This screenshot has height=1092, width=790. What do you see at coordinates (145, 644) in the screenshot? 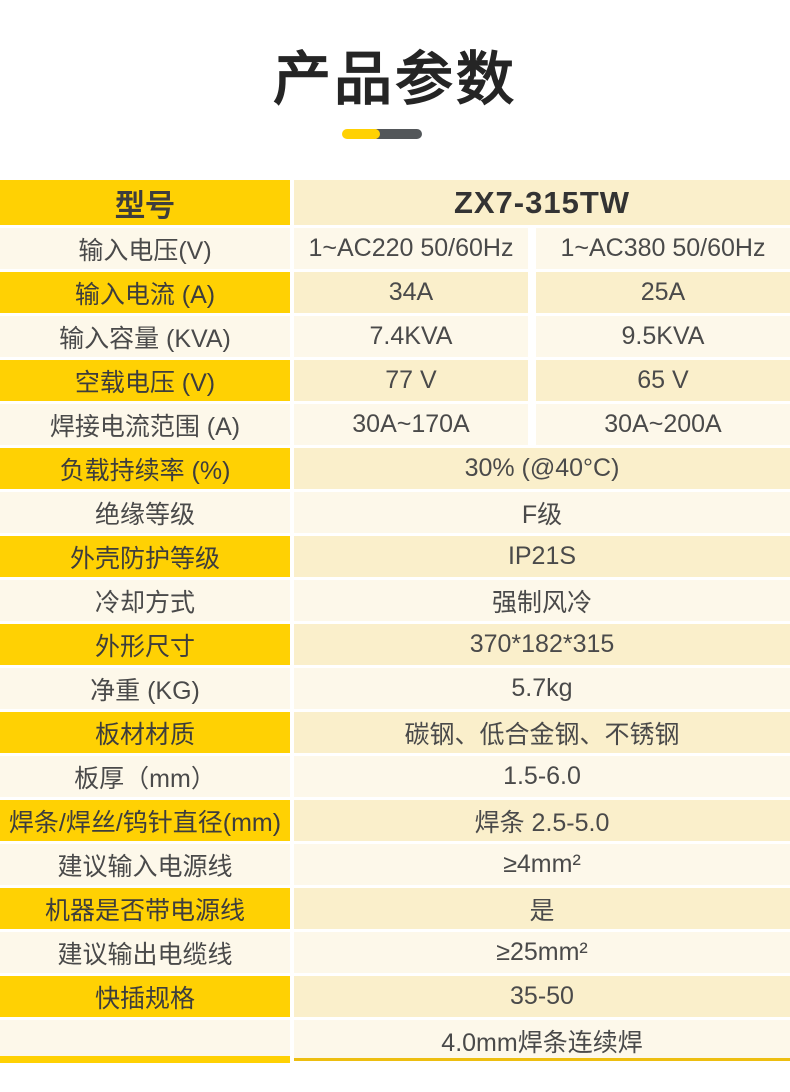
I see `row-label: 外形尺寸` at bounding box center [145, 644].